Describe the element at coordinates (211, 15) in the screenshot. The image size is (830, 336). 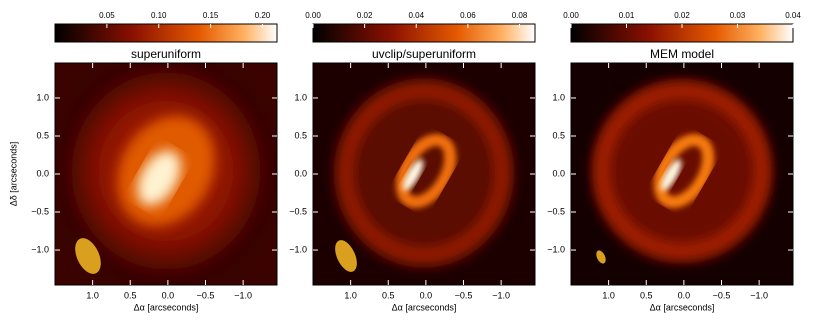
I see `colorbar-tick-label: 0.15` at that location.